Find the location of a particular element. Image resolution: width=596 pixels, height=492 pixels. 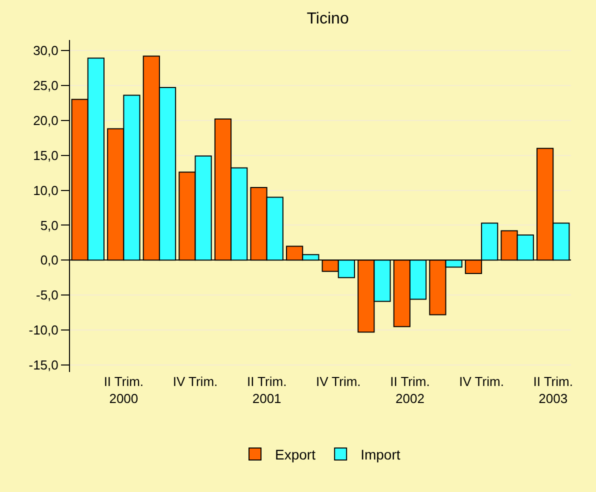

x-tick-label: II Trim. 2001 is located at coordinates (266, 390).